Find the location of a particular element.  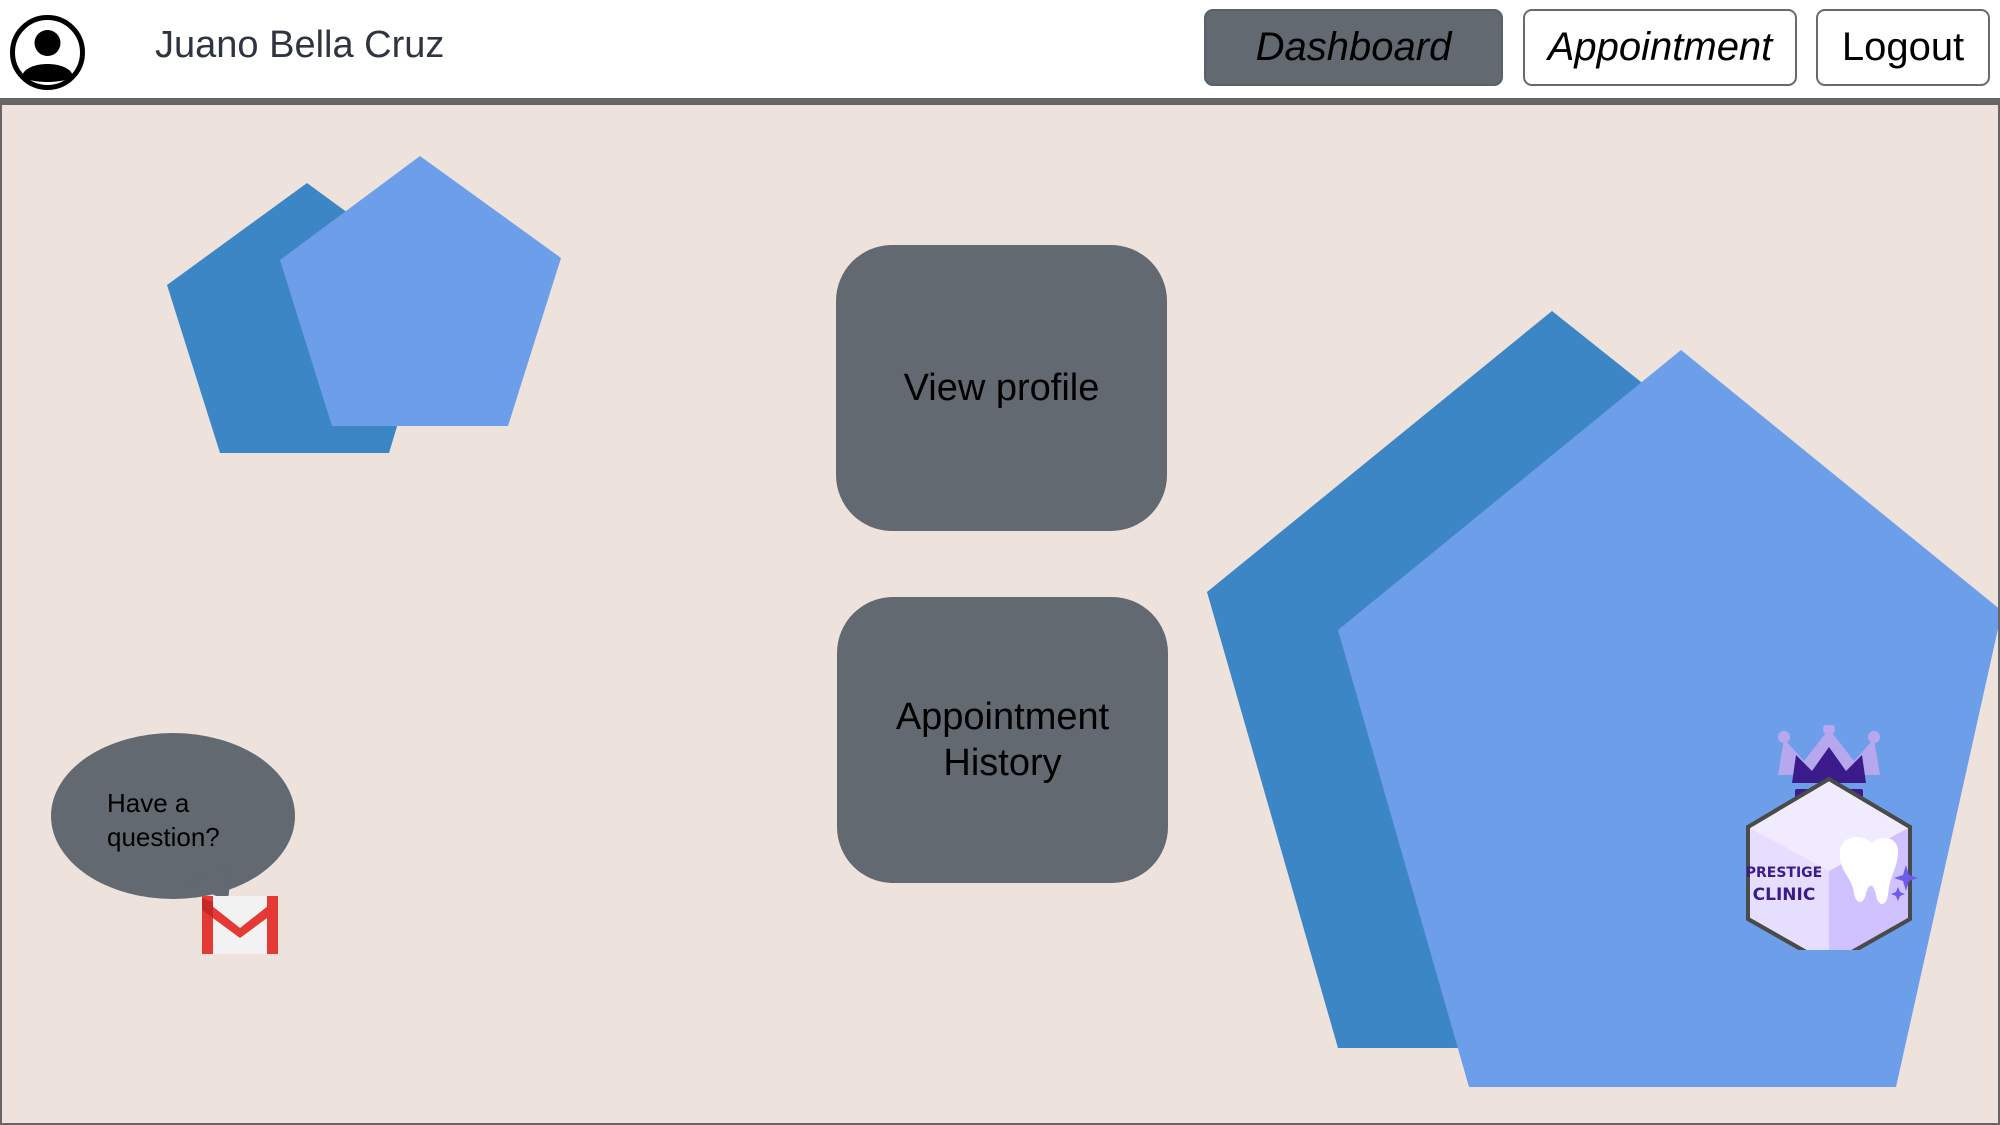

prestige-clinic-logo: PRESTIGE CLINIC is located at coordinates (1829, 845).